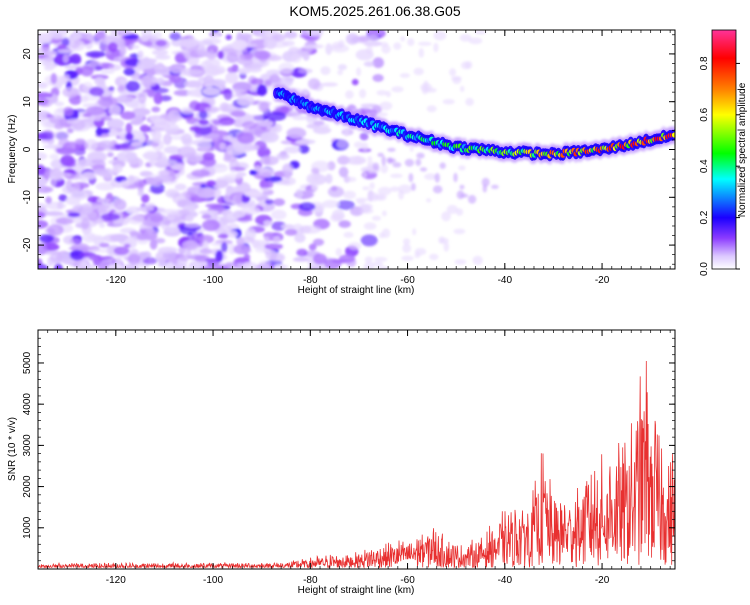  What do you see at coordinates (27, 527) in the screenshot?
I see `snr-y-tick-label: 1000` at bounding box center [27, 527].